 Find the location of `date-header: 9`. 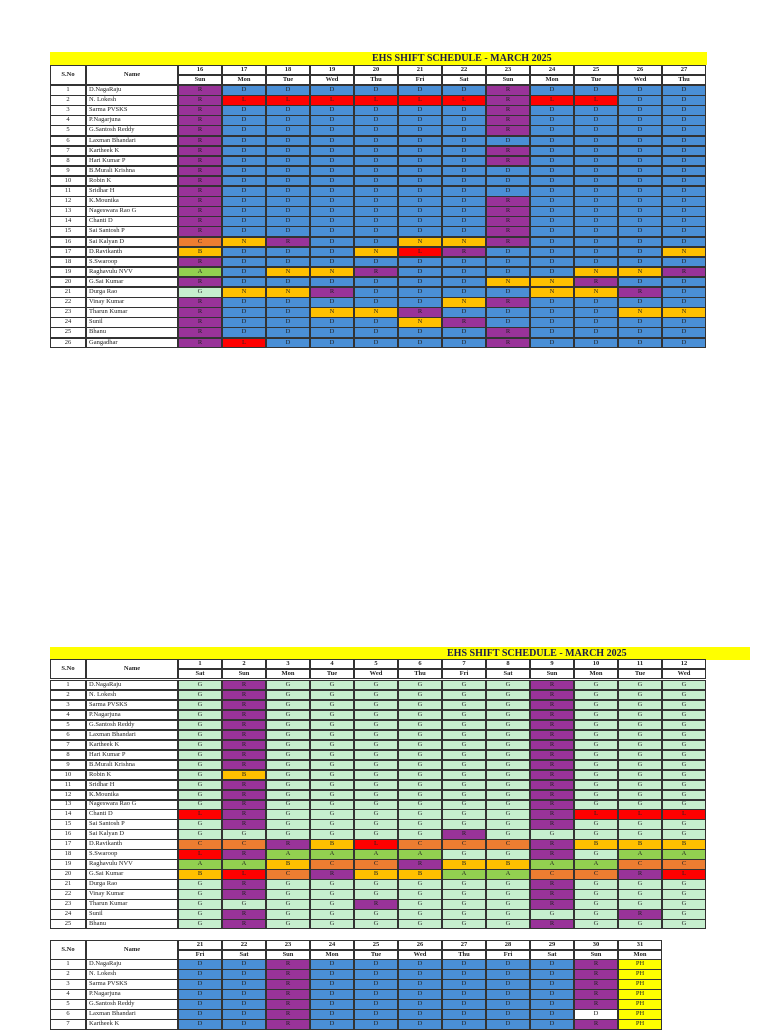

date-header: 9 is located at coordinates (552, 664).